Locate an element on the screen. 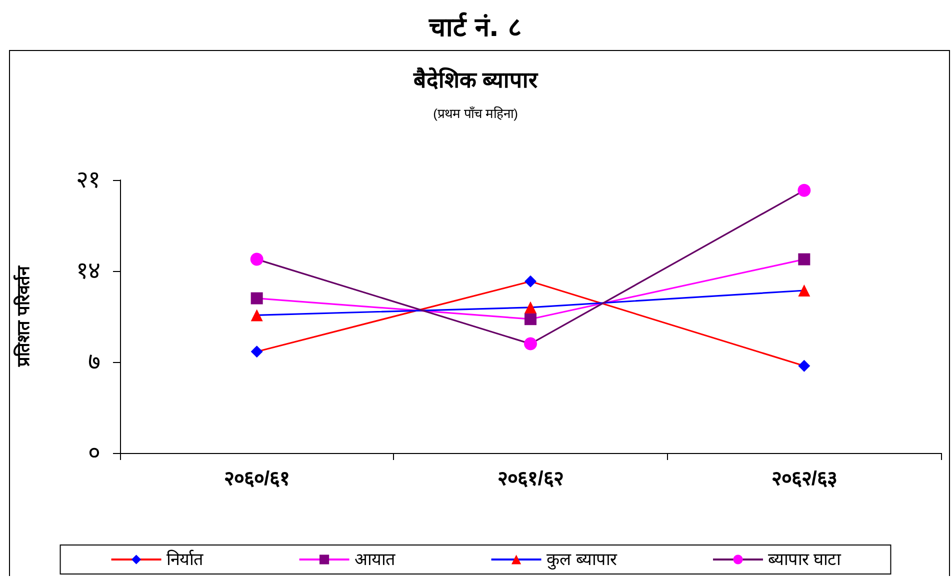 Image resolution: width=951 pixels, height=578 pixels. legend-label: ब्यापार घाटा is located at coordinates (805, 559).